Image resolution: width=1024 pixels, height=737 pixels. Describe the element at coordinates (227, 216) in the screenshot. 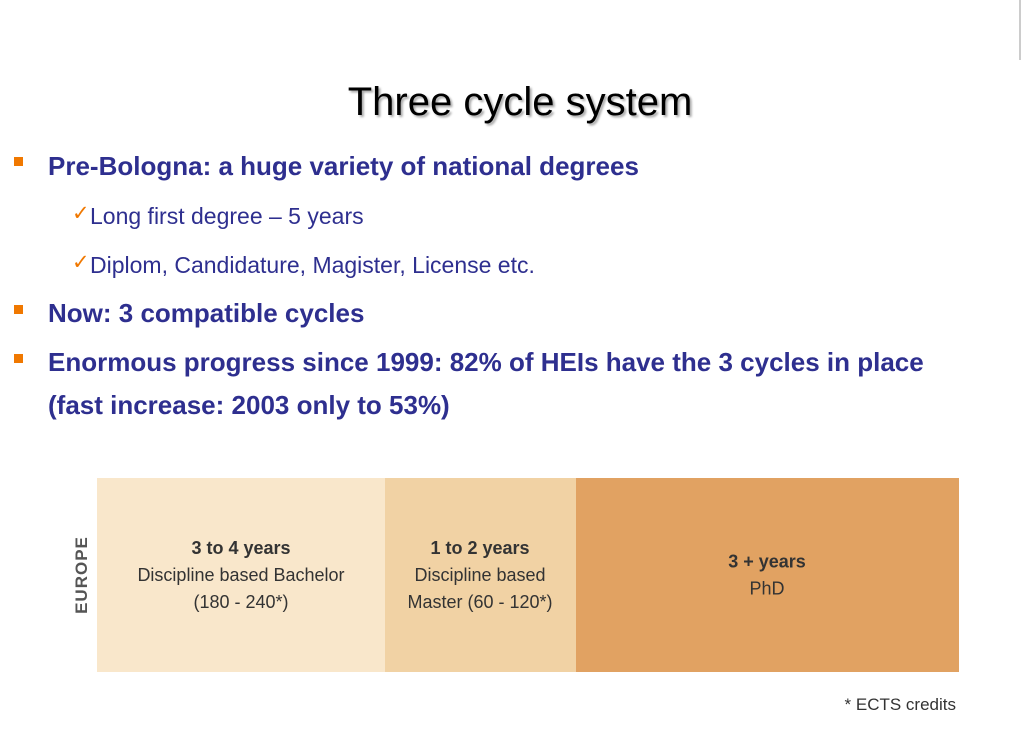

I see `sub-bullet: Long first degree – 5 years` at that location.